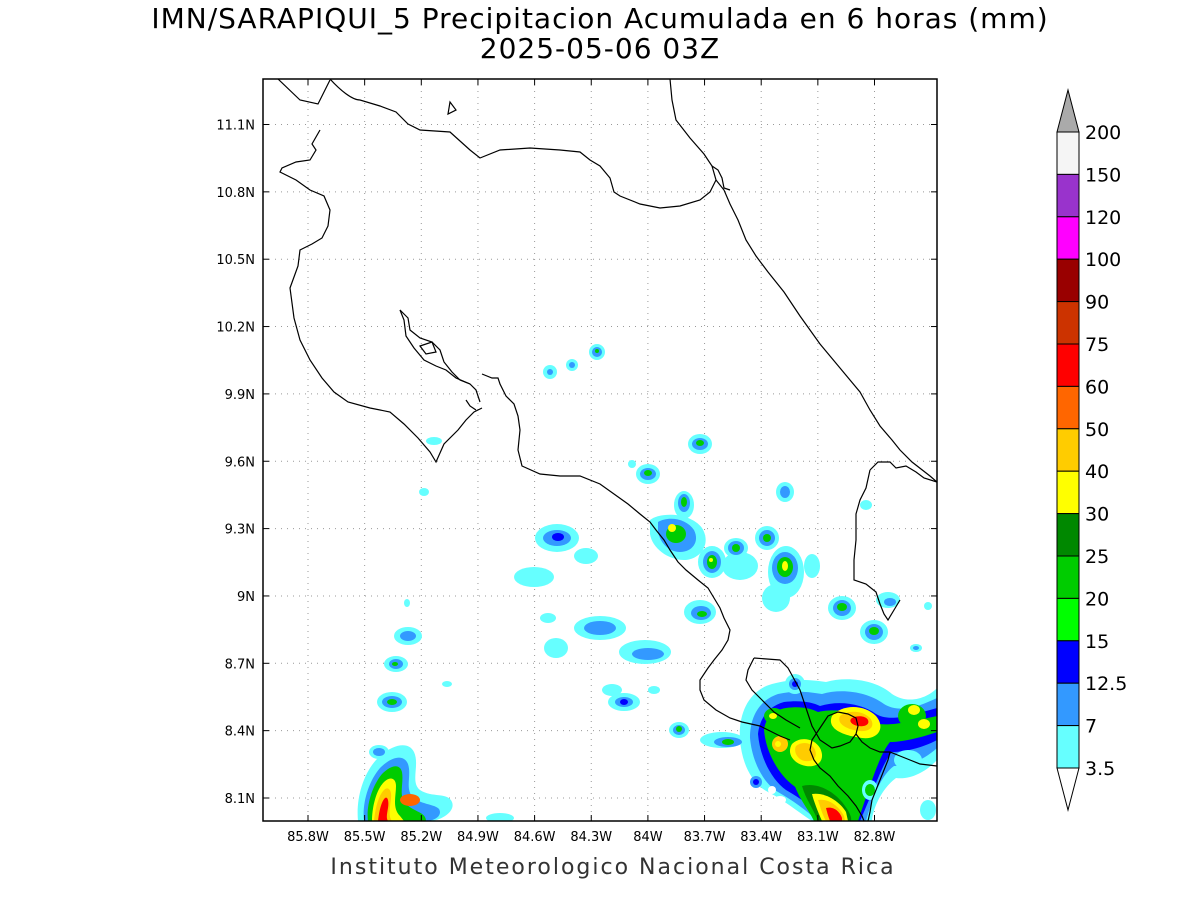 The height and width of the screenshot is (900, 1200). I want to click on colorbar-labels: 200 150 120 100 90 75 60 50 40 30 25 20 15 12.5 7 3.5, so click(1106, 451).